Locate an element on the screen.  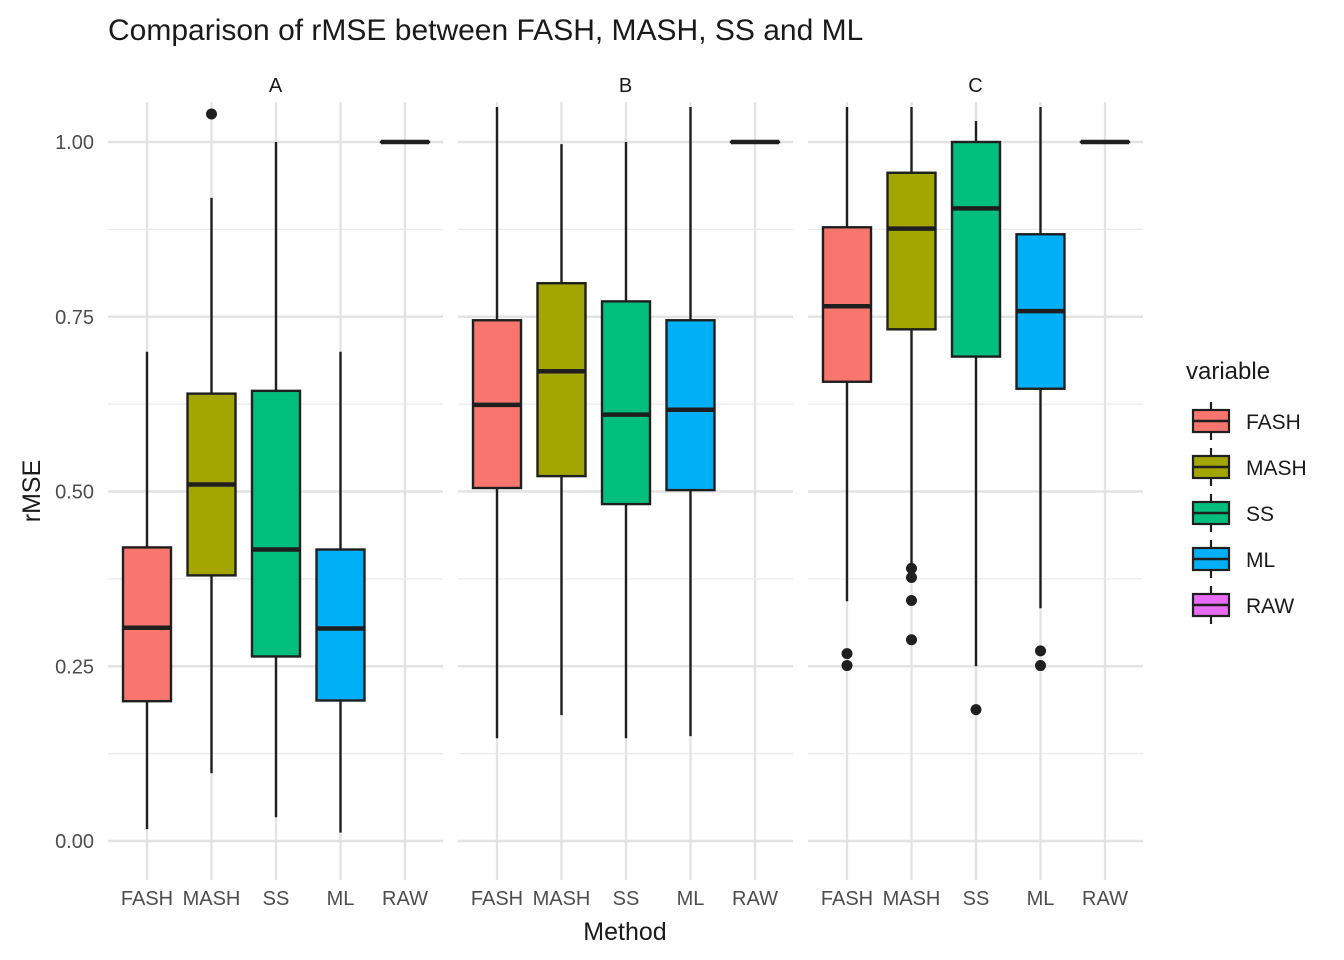
y-tick-label: 1.00 is located at coordinates (74, 143).